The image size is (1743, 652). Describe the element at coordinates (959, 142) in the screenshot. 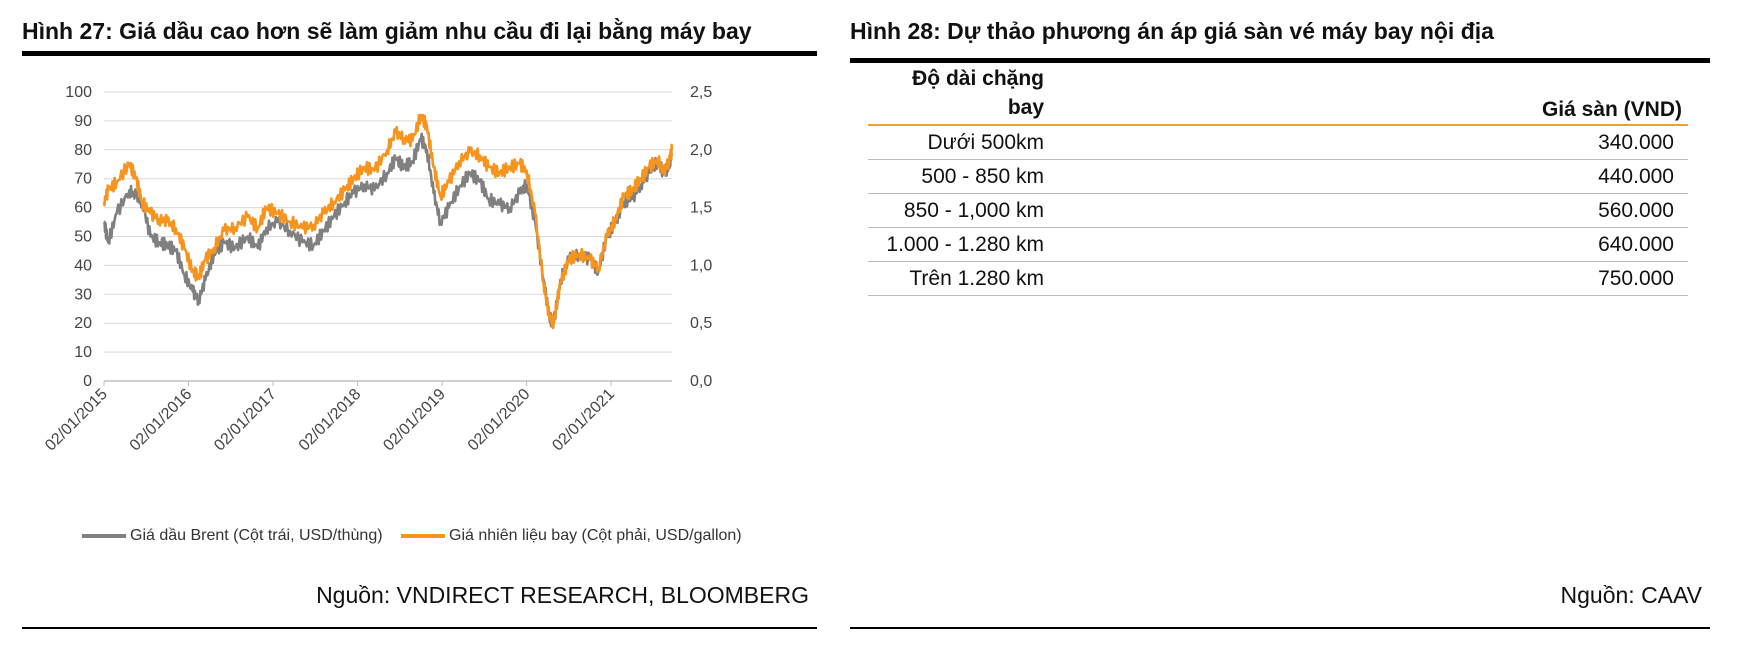

I see `route-length-cell: Dưới 500km` at that location.